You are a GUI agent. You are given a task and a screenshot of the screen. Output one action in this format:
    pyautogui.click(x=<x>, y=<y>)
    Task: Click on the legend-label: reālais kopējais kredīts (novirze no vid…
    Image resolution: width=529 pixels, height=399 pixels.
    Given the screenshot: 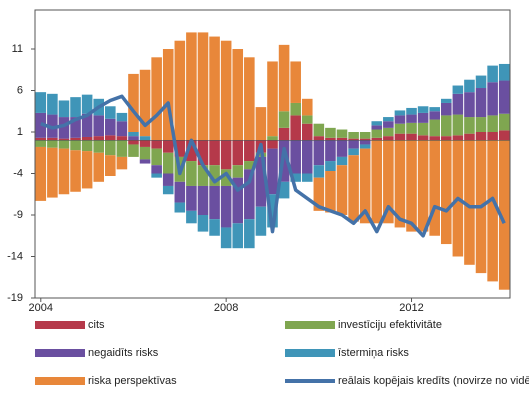 What is the action you would take?
    pyautogui.click(x=433, y=381)
    